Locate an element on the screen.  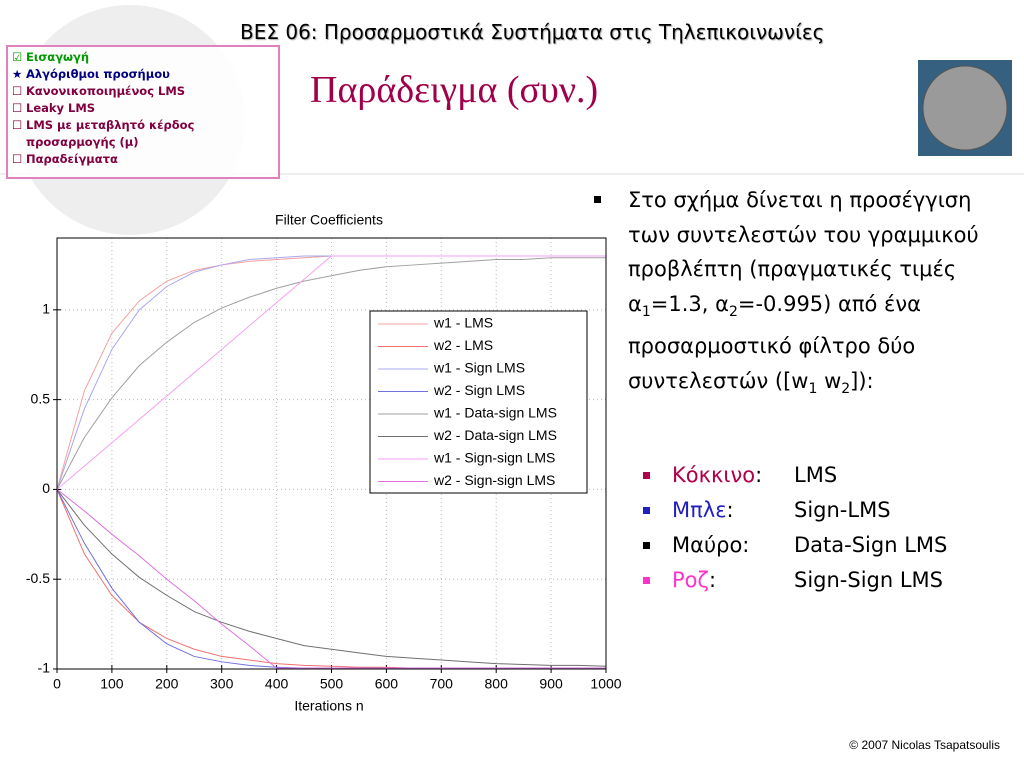
nav-marker: ☑ is located at coordinates (17, 57).